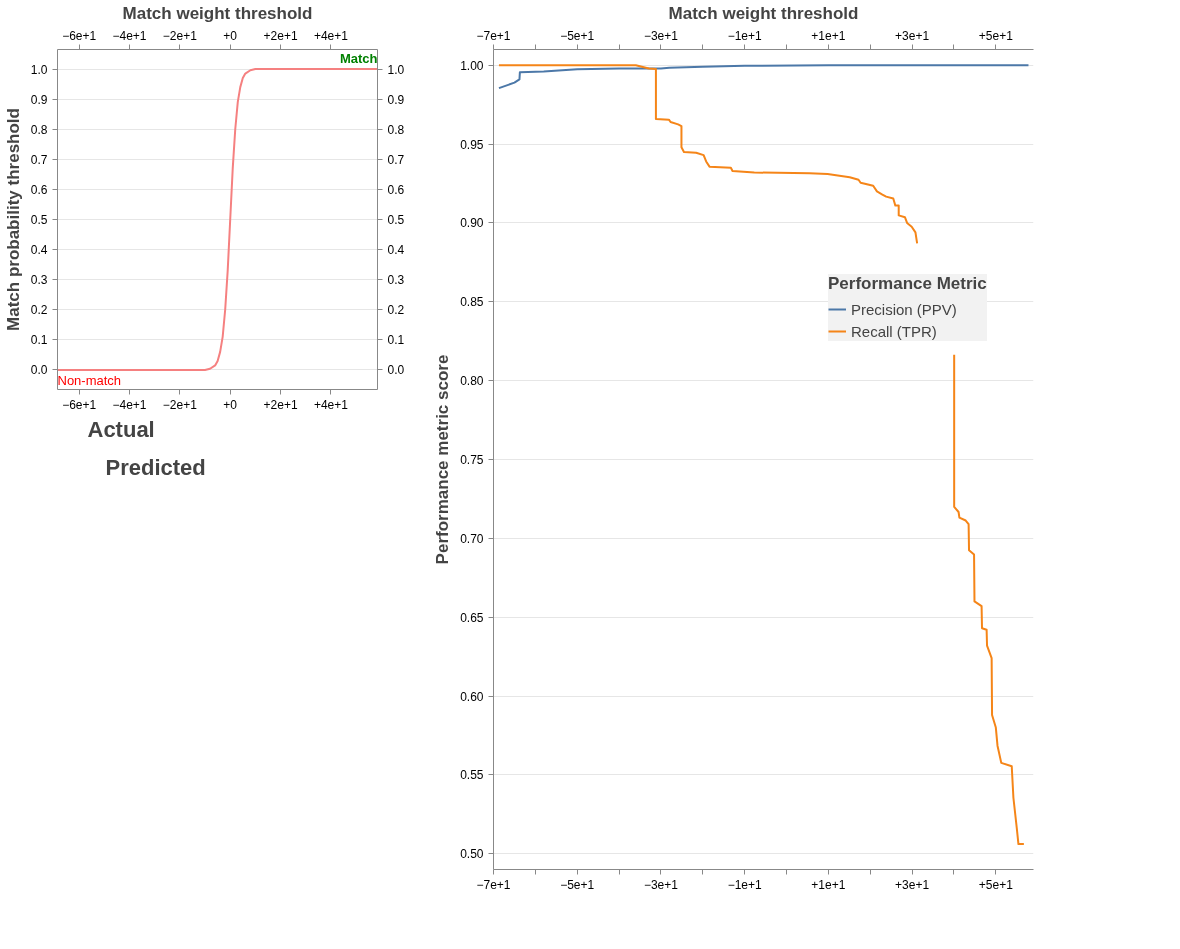  I want to click on y-tick-label: 0.75, so click(472, 460).